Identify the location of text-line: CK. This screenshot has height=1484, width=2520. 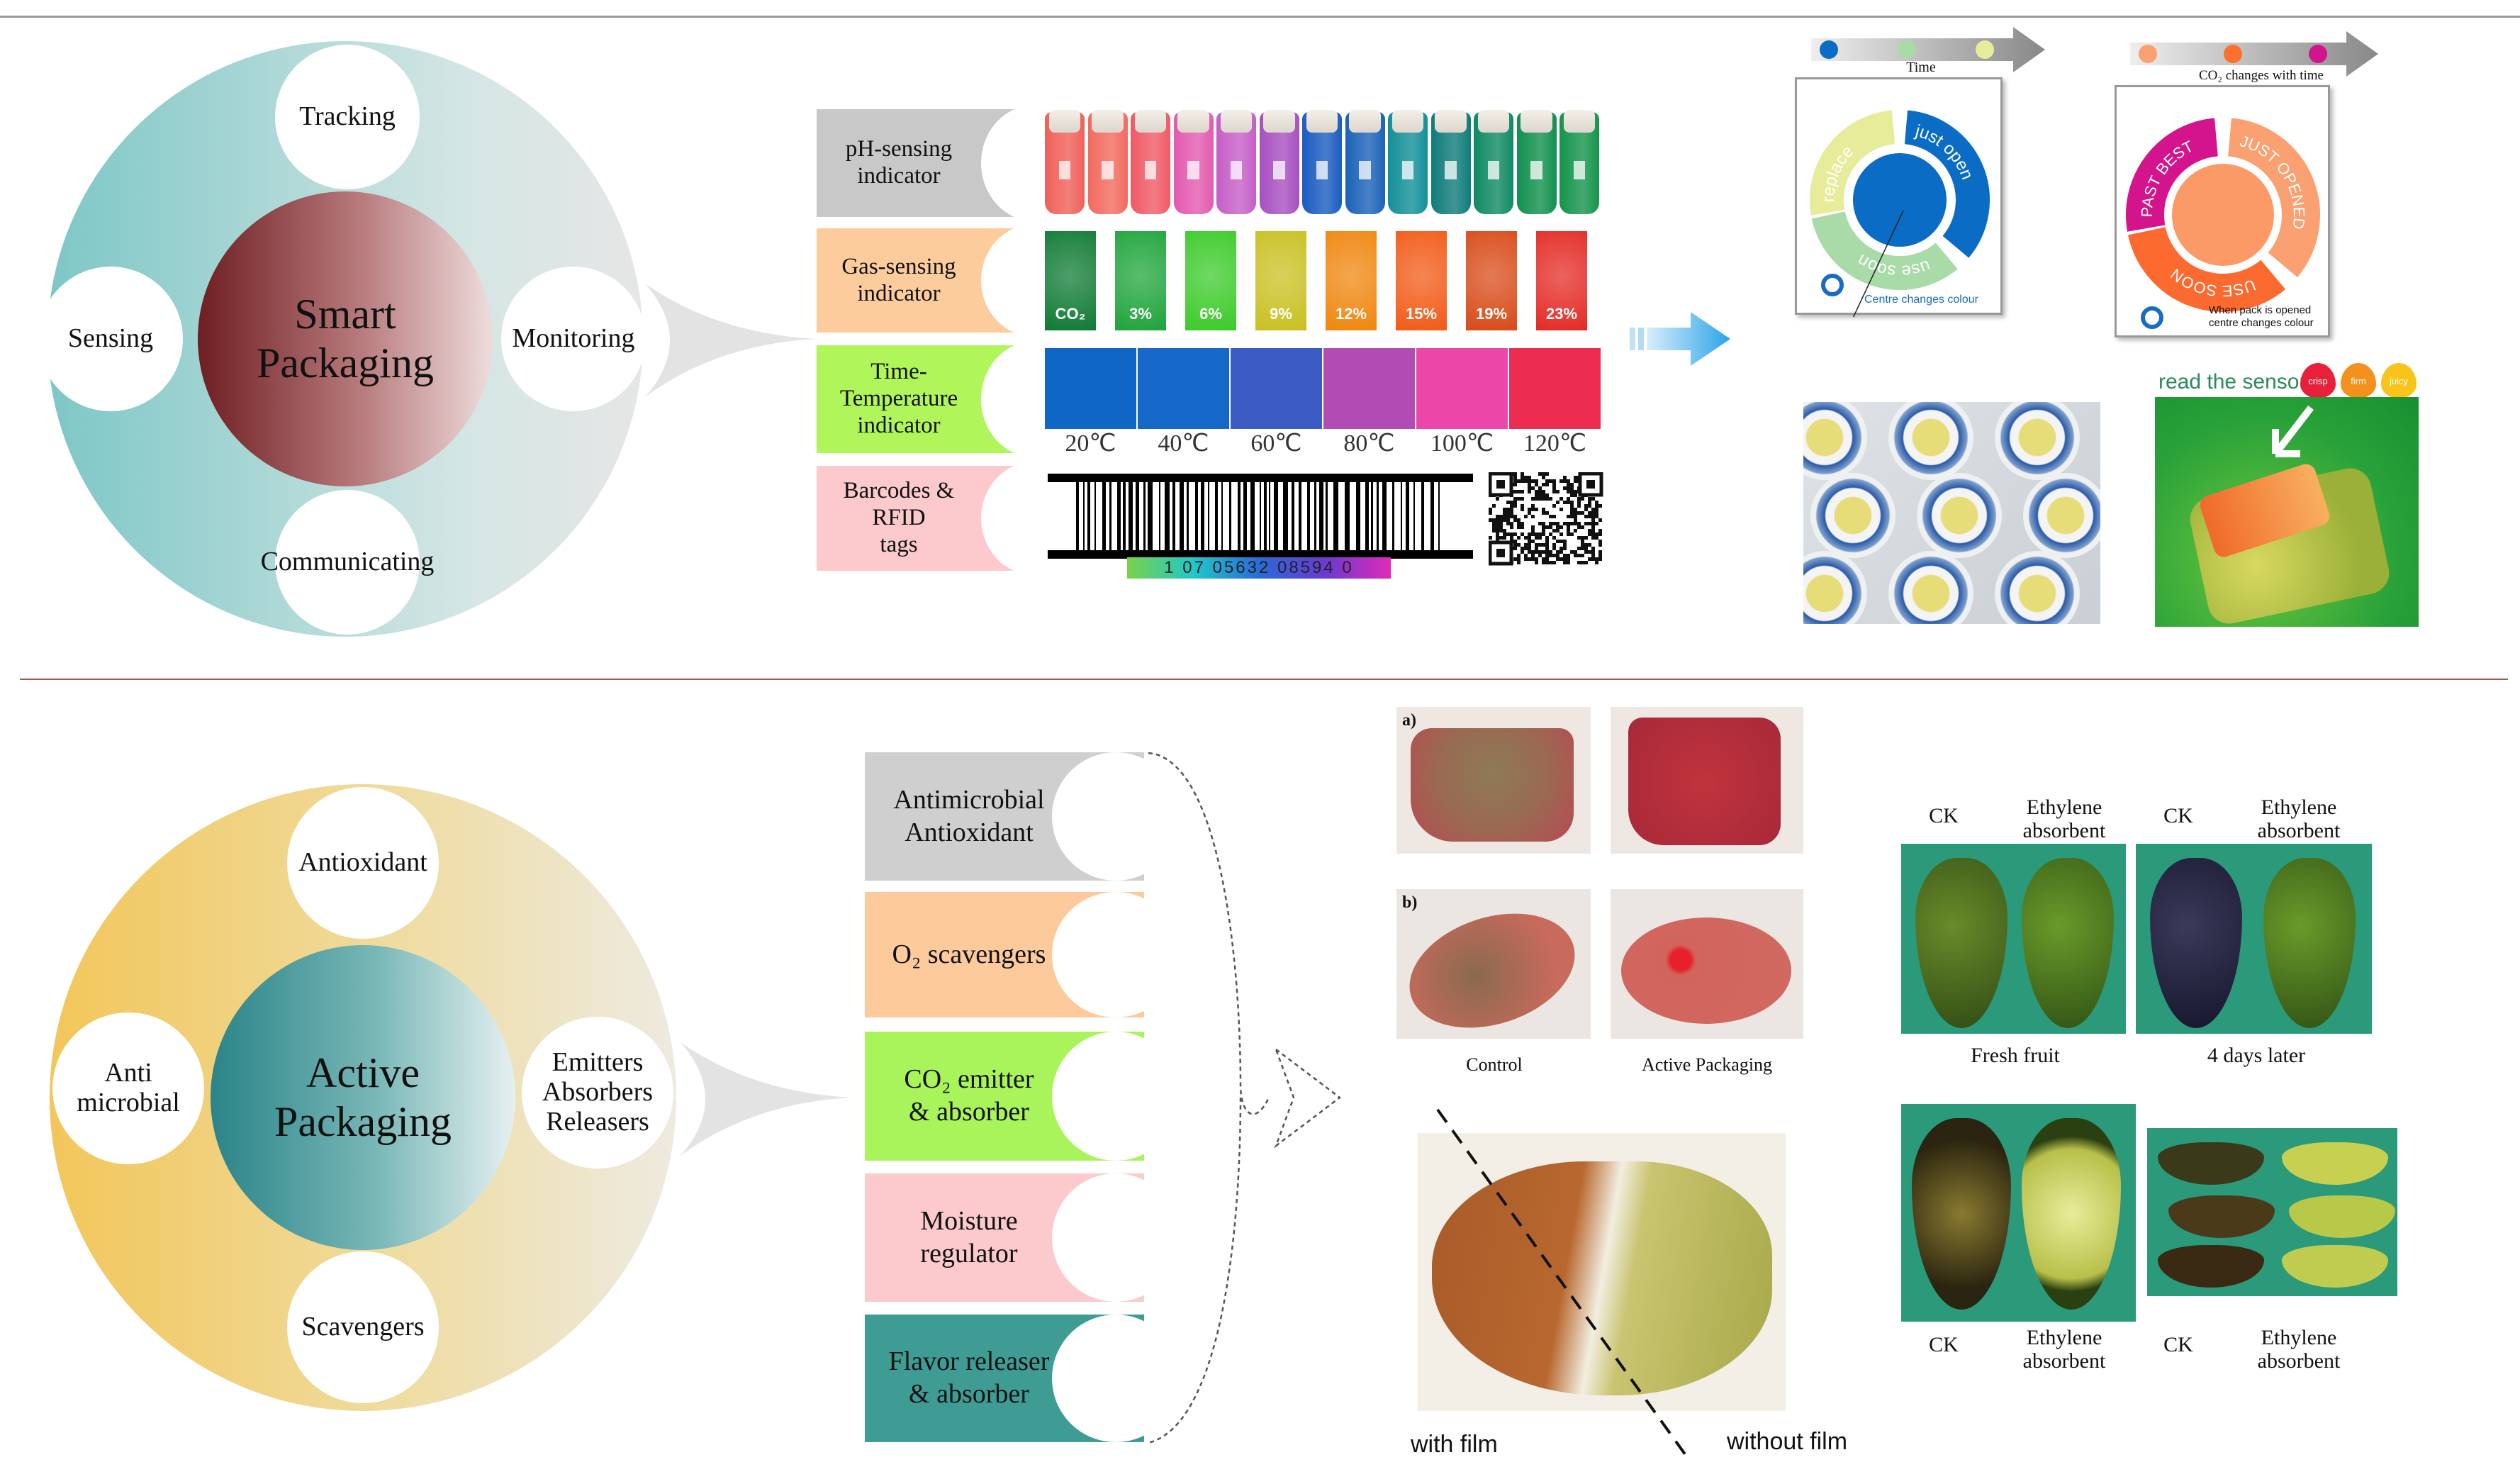
(1944, 1344).